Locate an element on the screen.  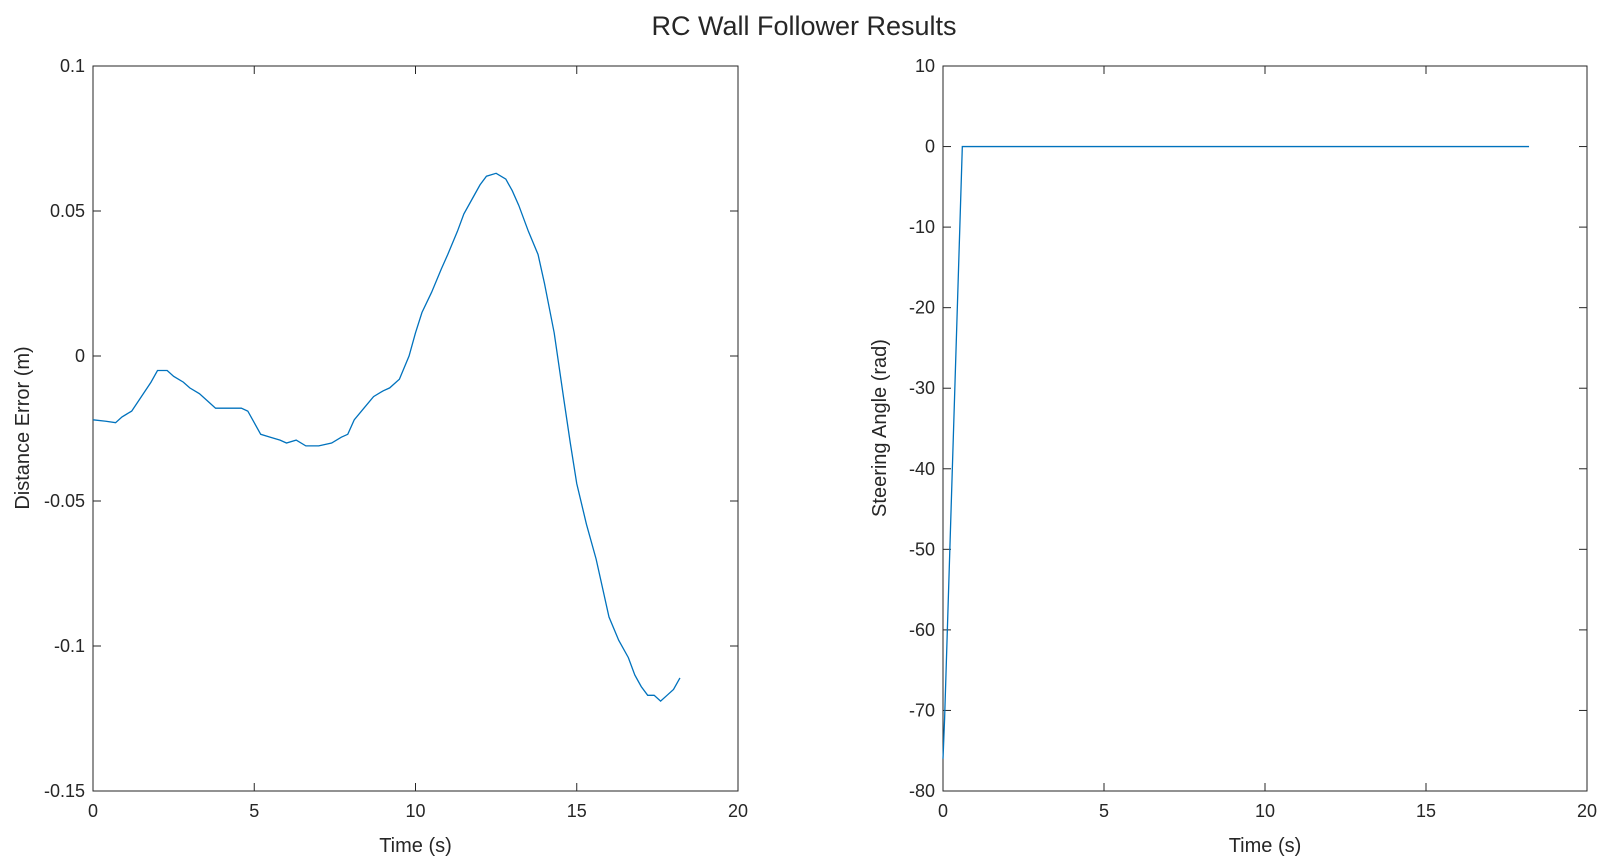
right-plot-ytick-label: -50 is located at coordinates (922, 549).